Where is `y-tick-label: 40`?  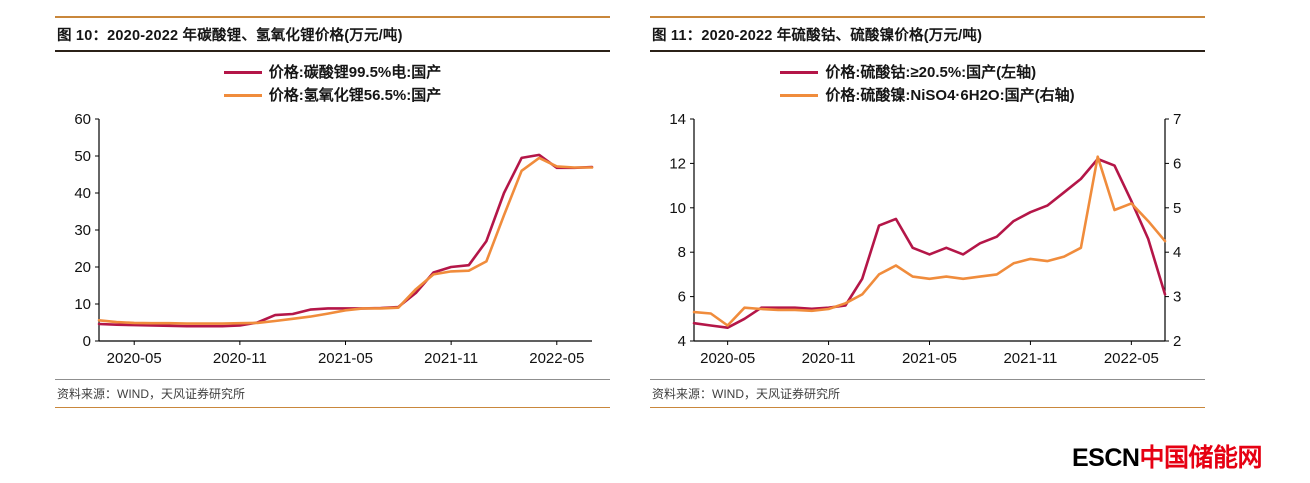
y-tick-label: 40 is located at coordinates (82, 193).